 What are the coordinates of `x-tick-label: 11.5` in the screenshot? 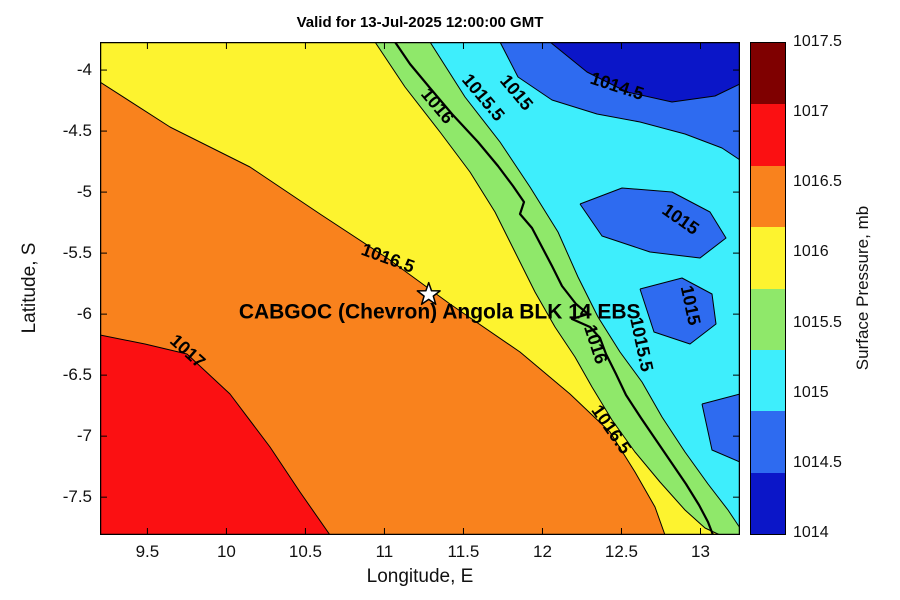 It's located at (463, 551).